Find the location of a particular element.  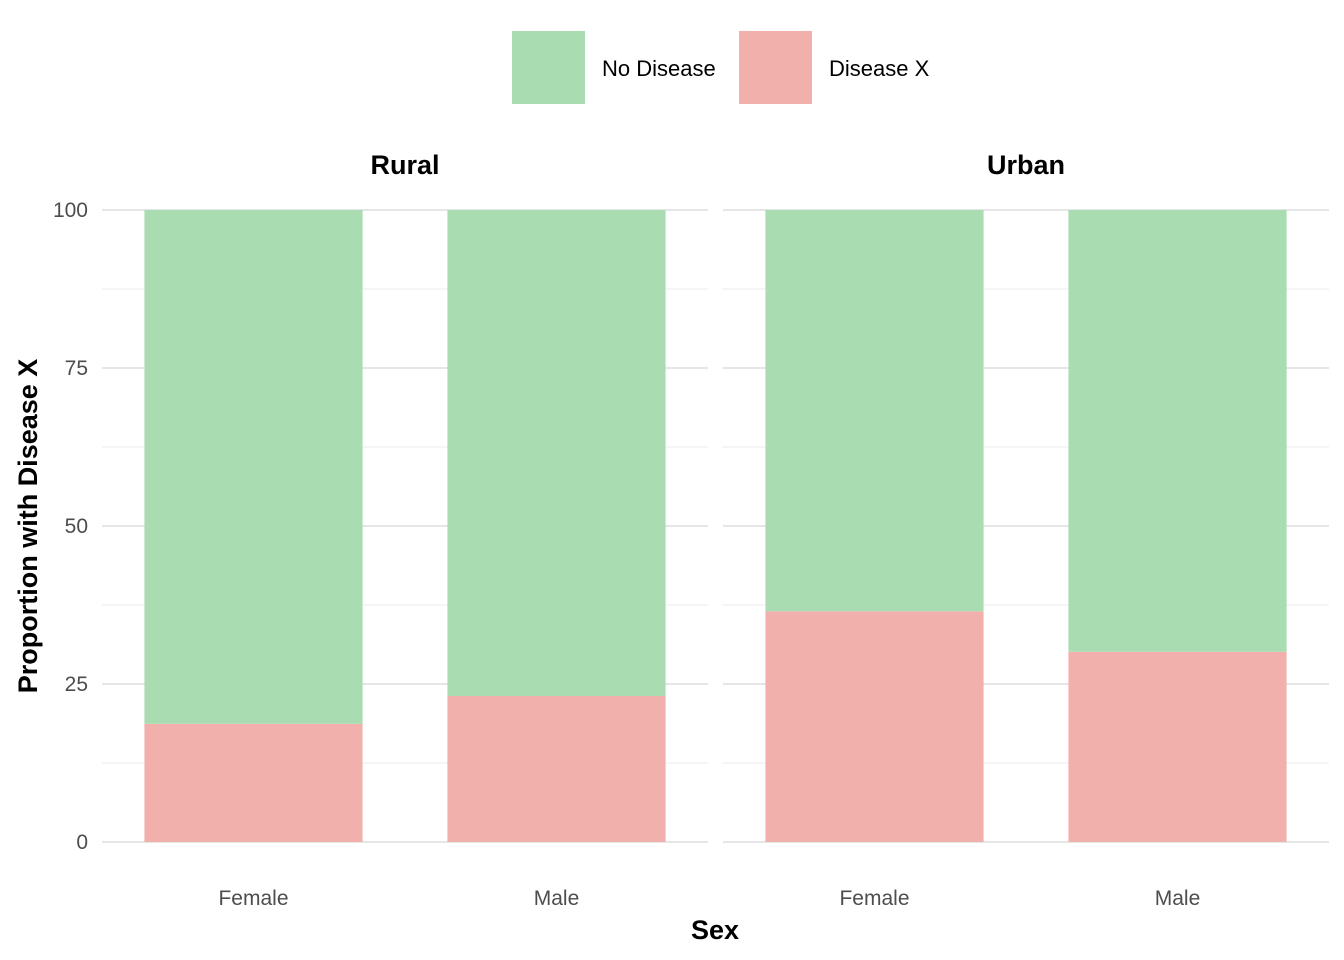

bar-urban-female-disease-x is located at coordinates (874, 726).